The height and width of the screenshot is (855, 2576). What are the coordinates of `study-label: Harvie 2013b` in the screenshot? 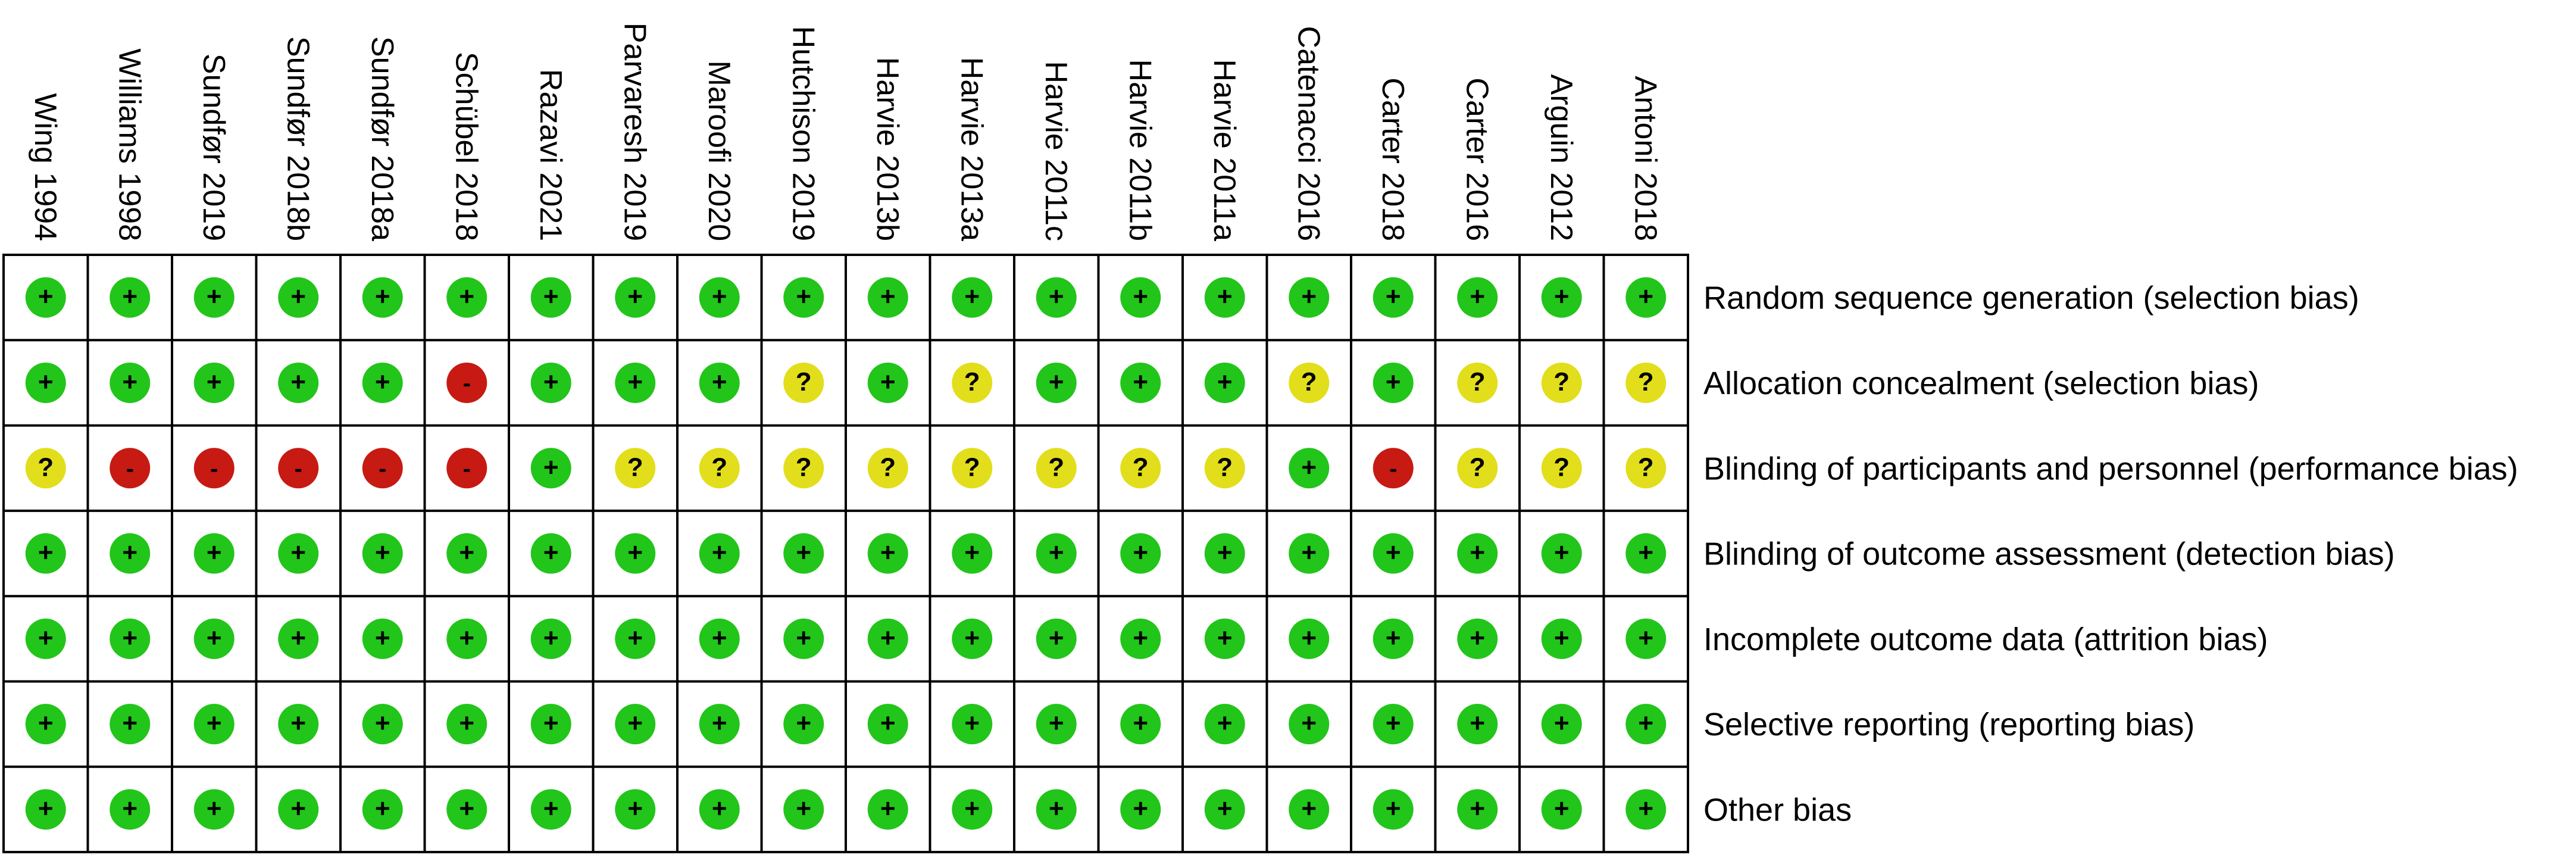 It's located at (887, 149).